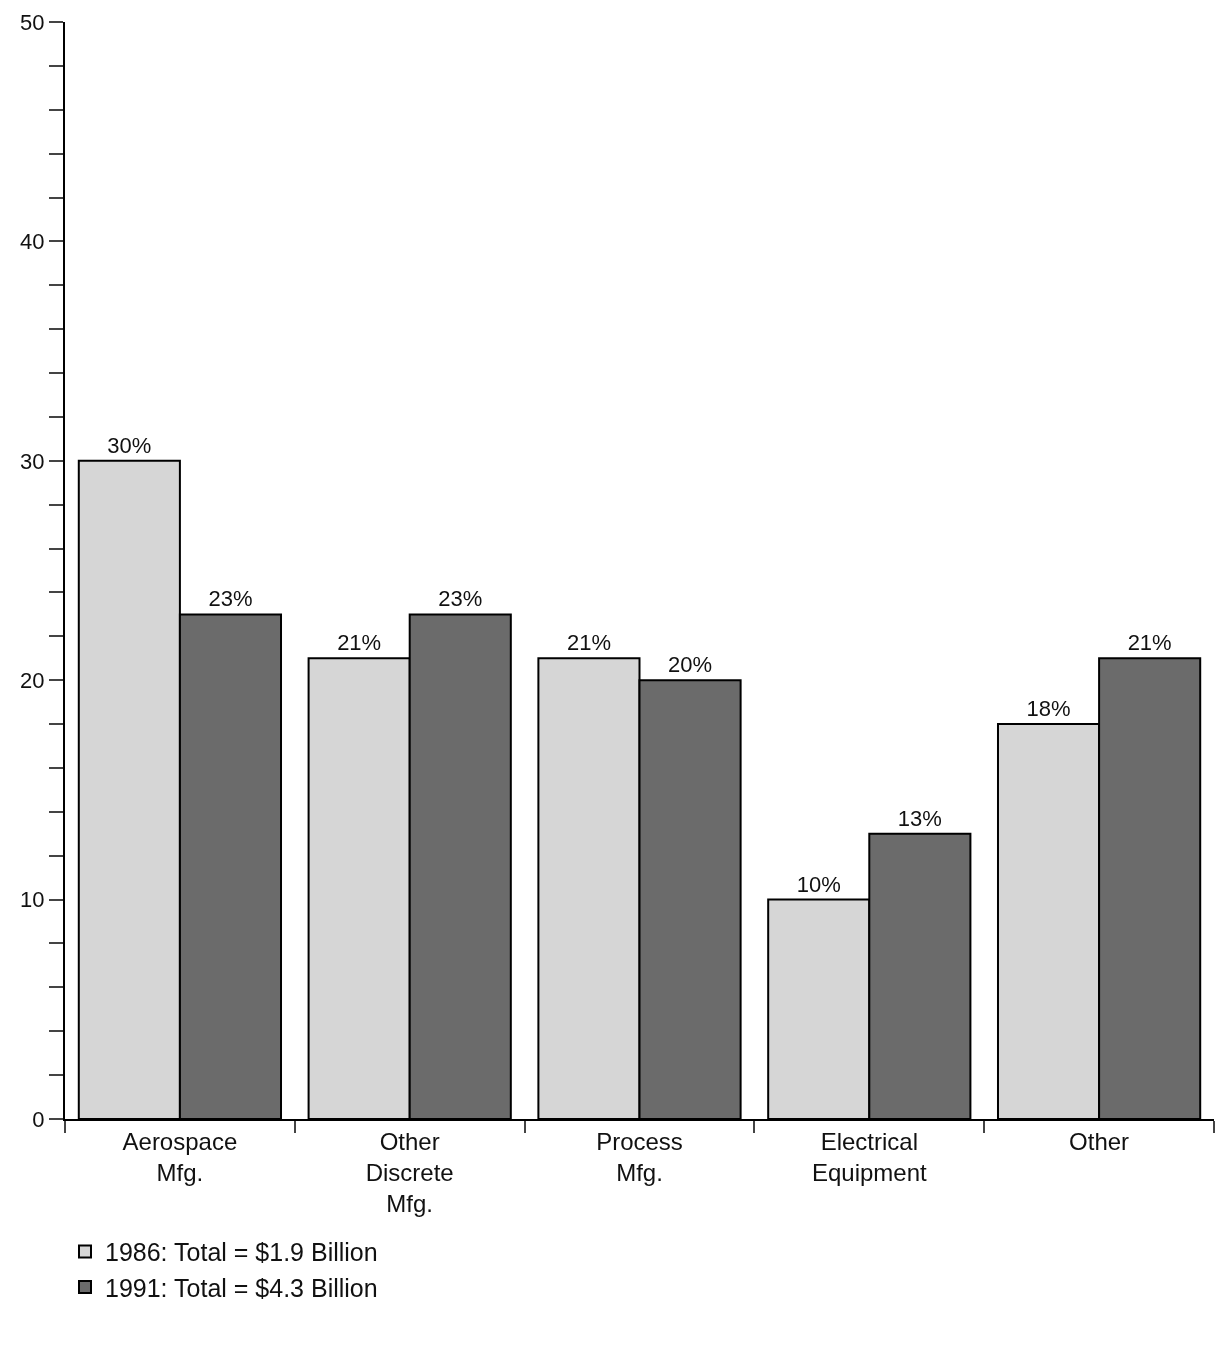 The height and width of the screenshot is (1364, 1216). What do you see at coordinates (180, 1156) in the screenshot?
I see `x-tick-label: Aerospace Mfg.` at bounding box center [180, 1156].